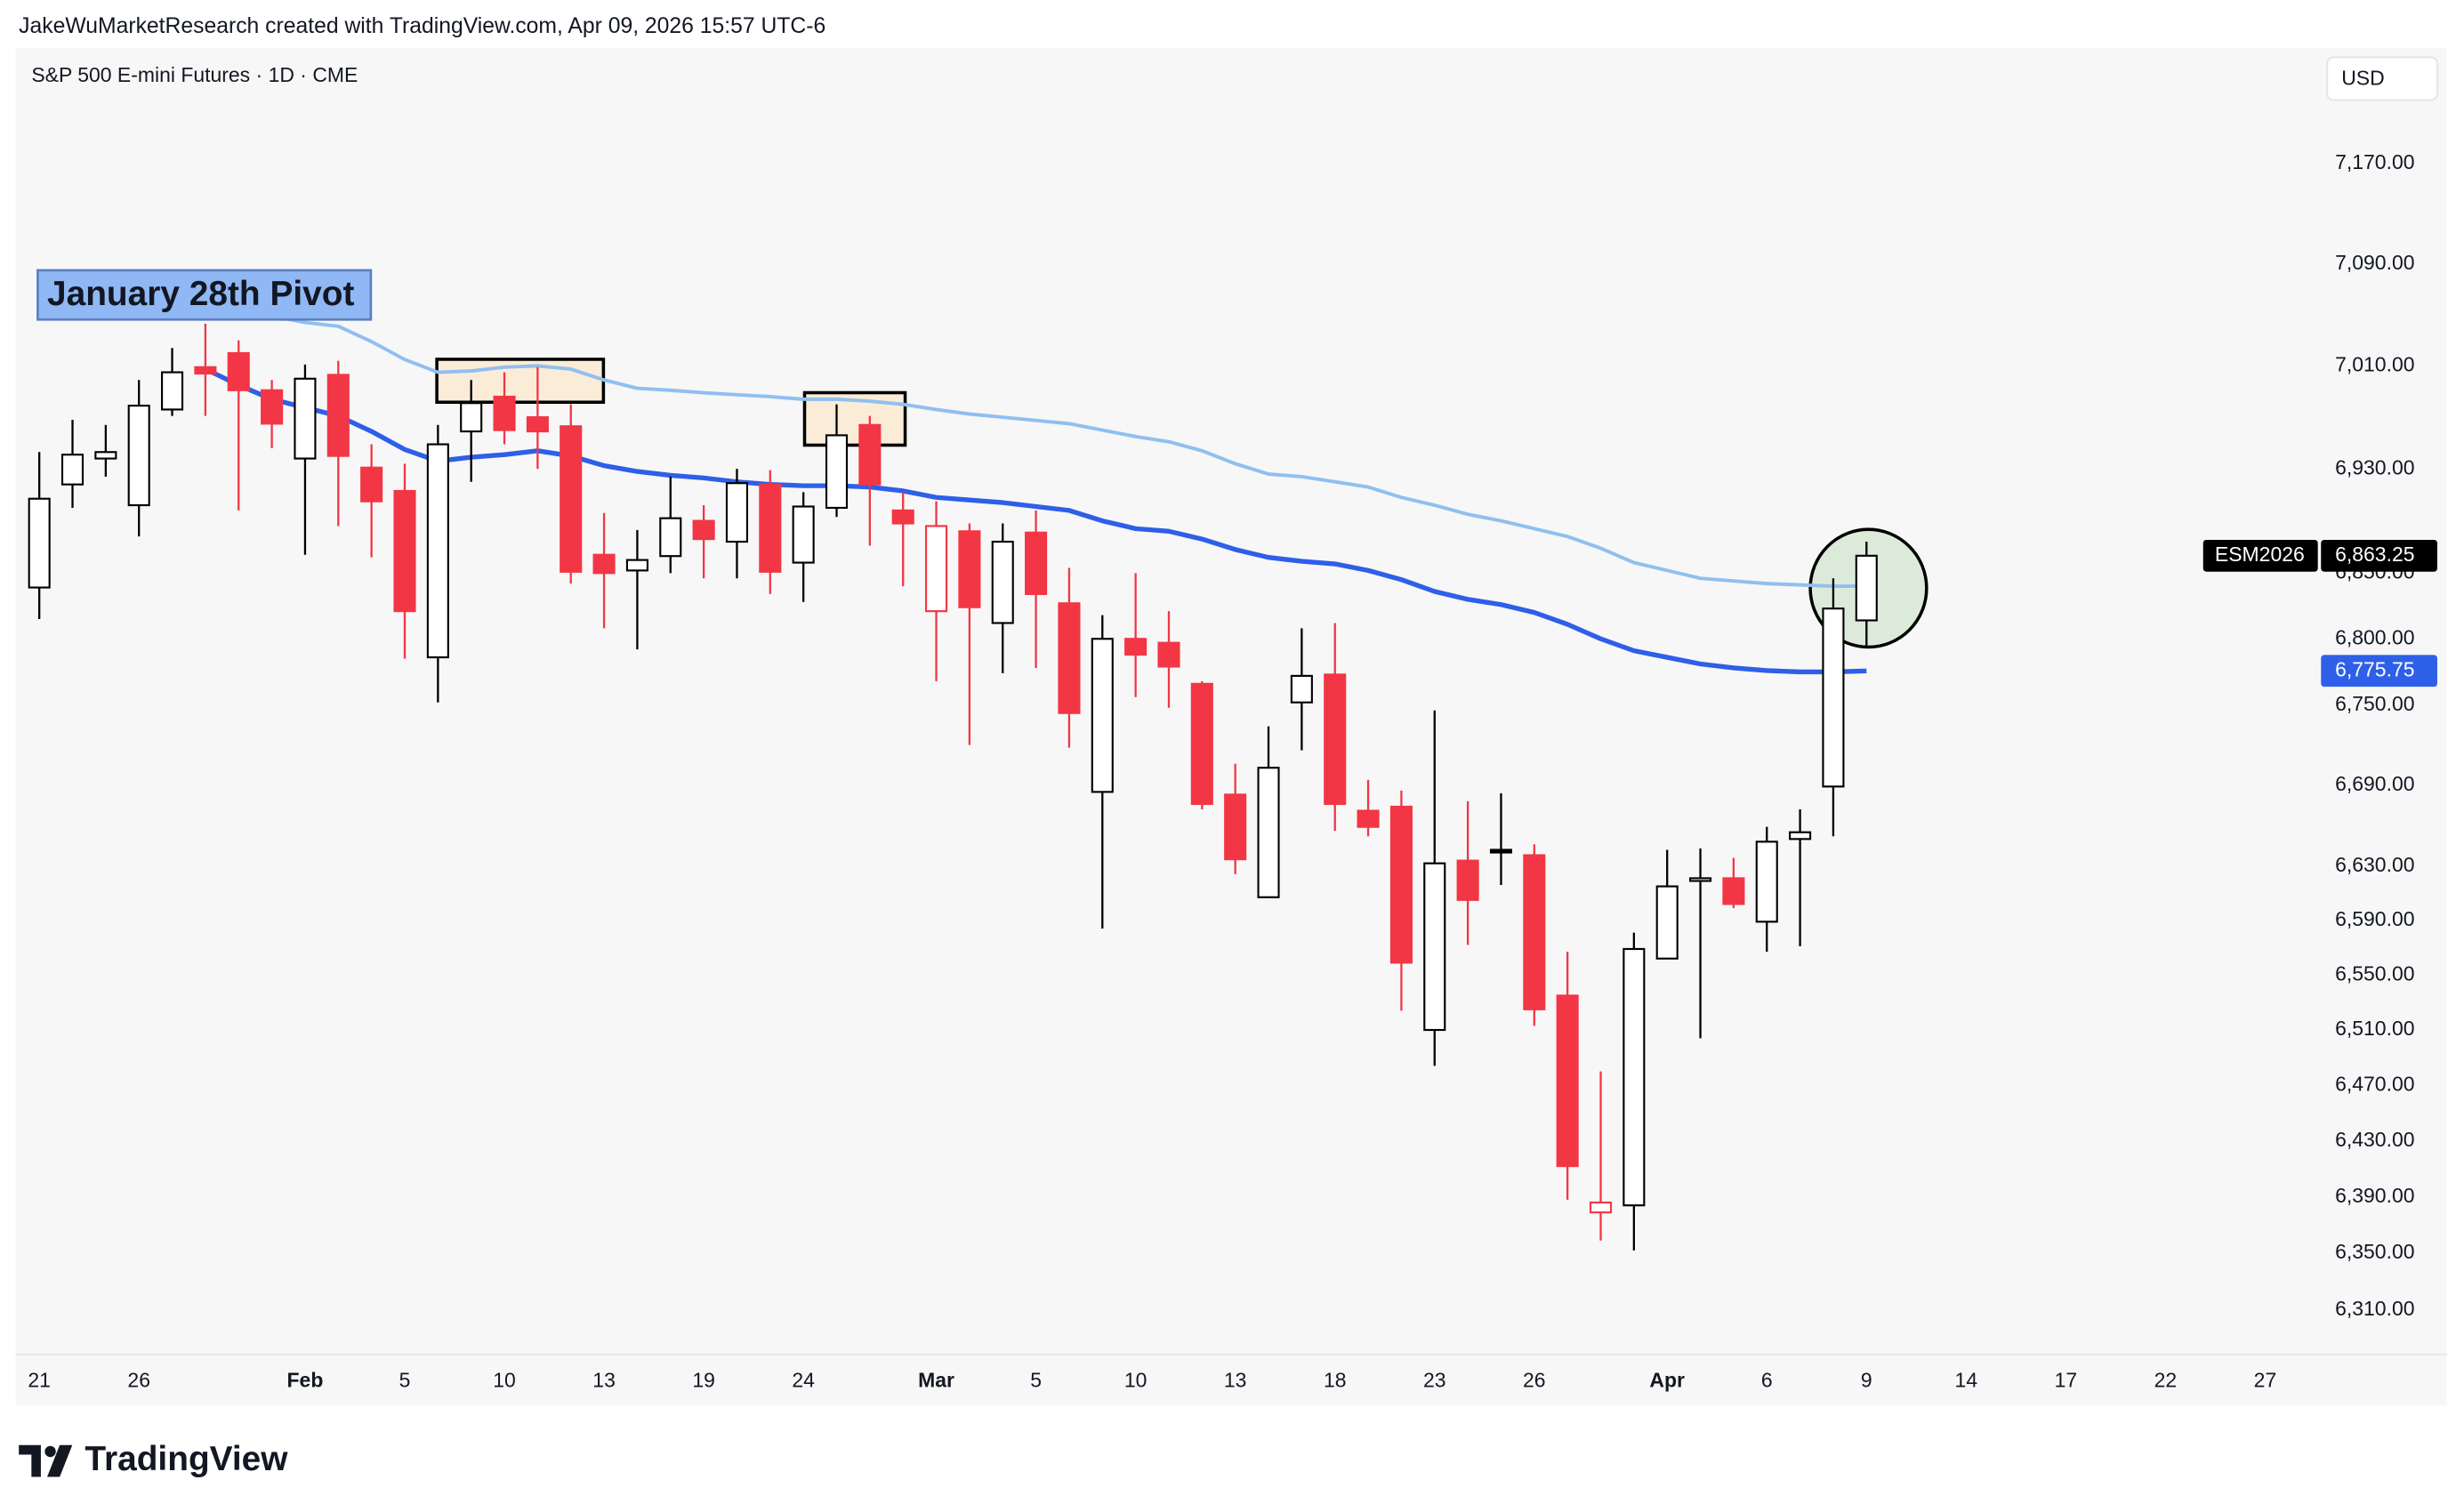  Describe the element at coordinates (195, 74) in the screenshot. I see `chart-title: S&P 500 E-mini Futures · 1D · CME` at that location.